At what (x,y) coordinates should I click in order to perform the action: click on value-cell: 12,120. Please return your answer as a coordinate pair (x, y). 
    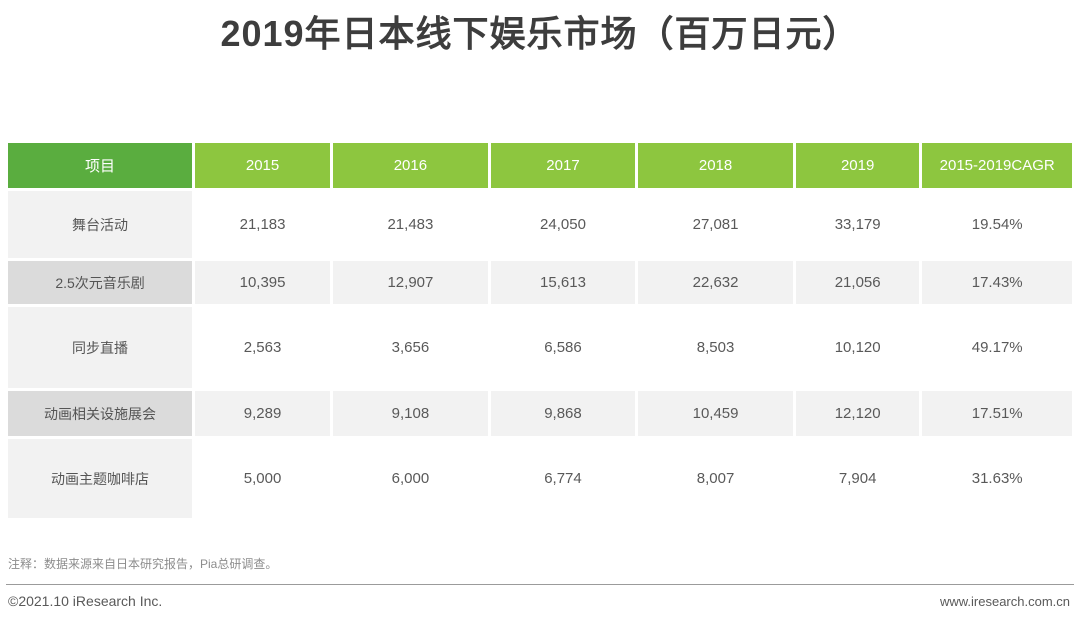
    Looking at the image, I should click on (857, 413).